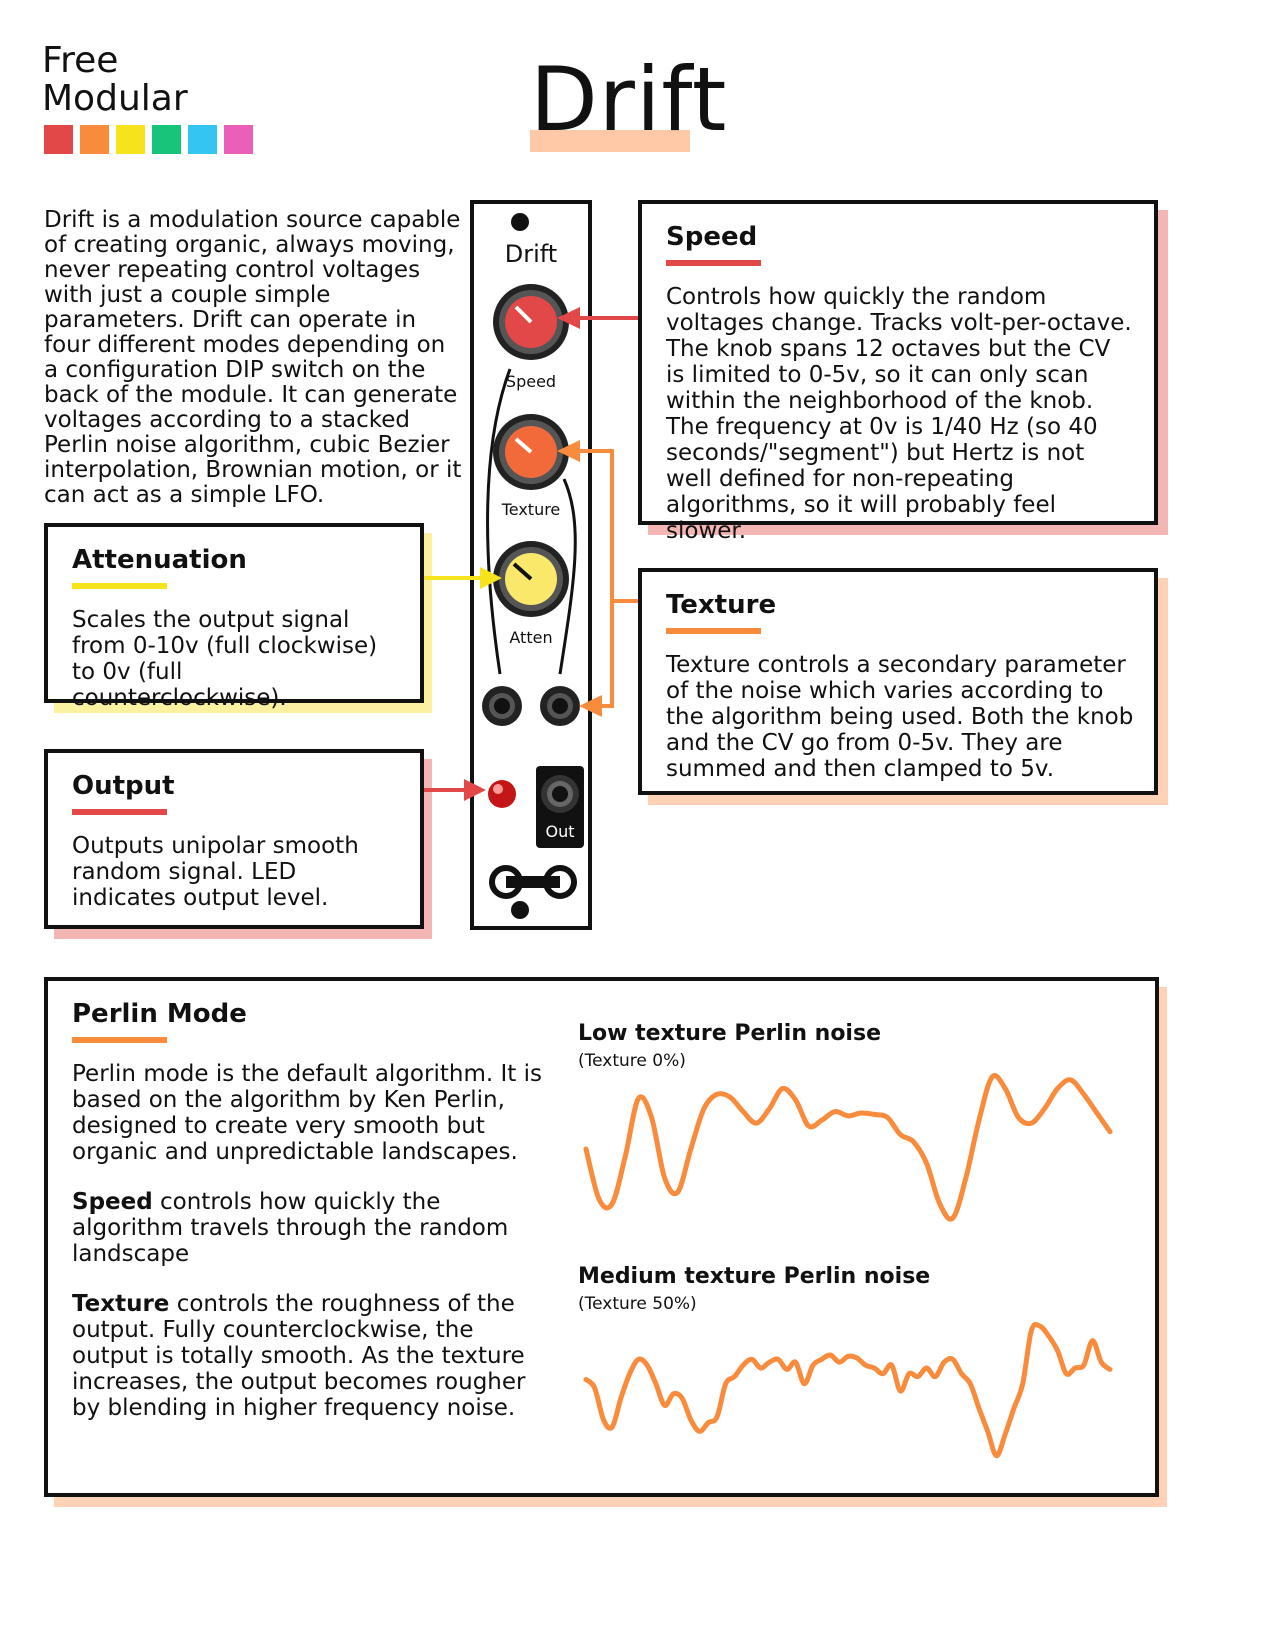 This screenshot has height=1650, width=1275. What do you see at coordinates (502, 706) in the screenshot?
I see `speed-cv-jack` at bounding box center [502, 706].